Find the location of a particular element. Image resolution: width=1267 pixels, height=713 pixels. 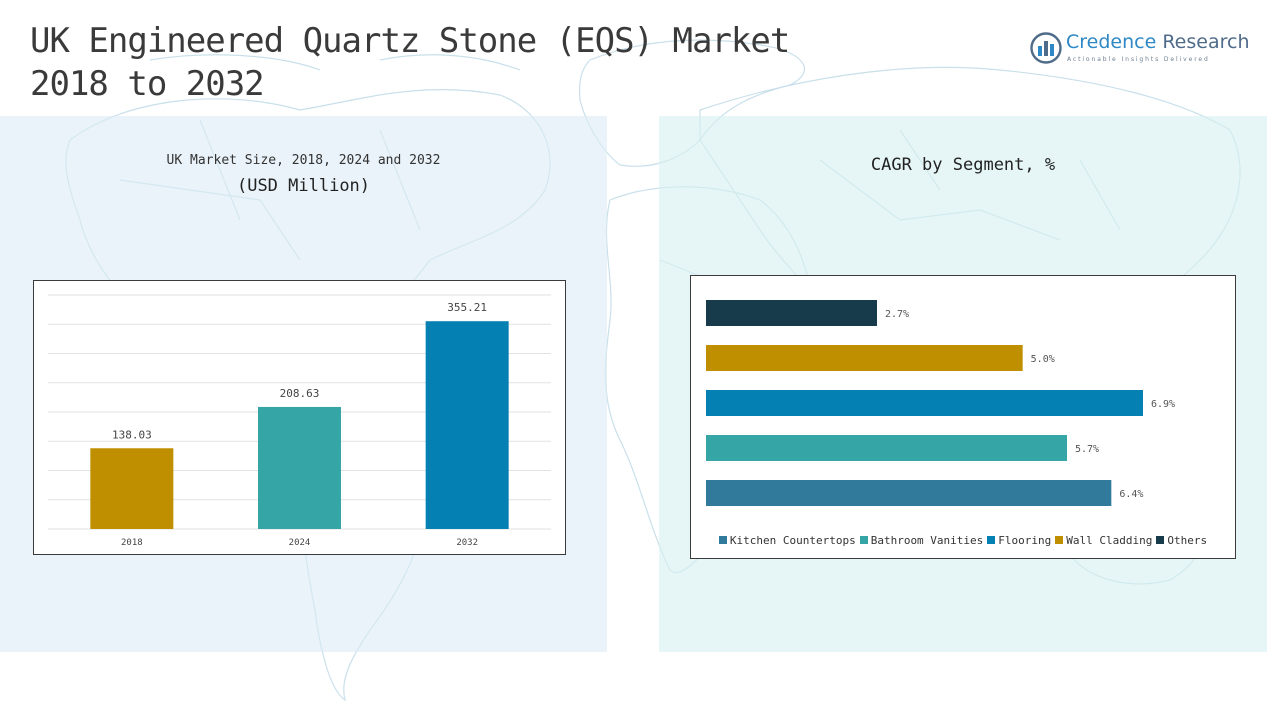

logo-name-part2: Research is located at coordinates (1206, 42).